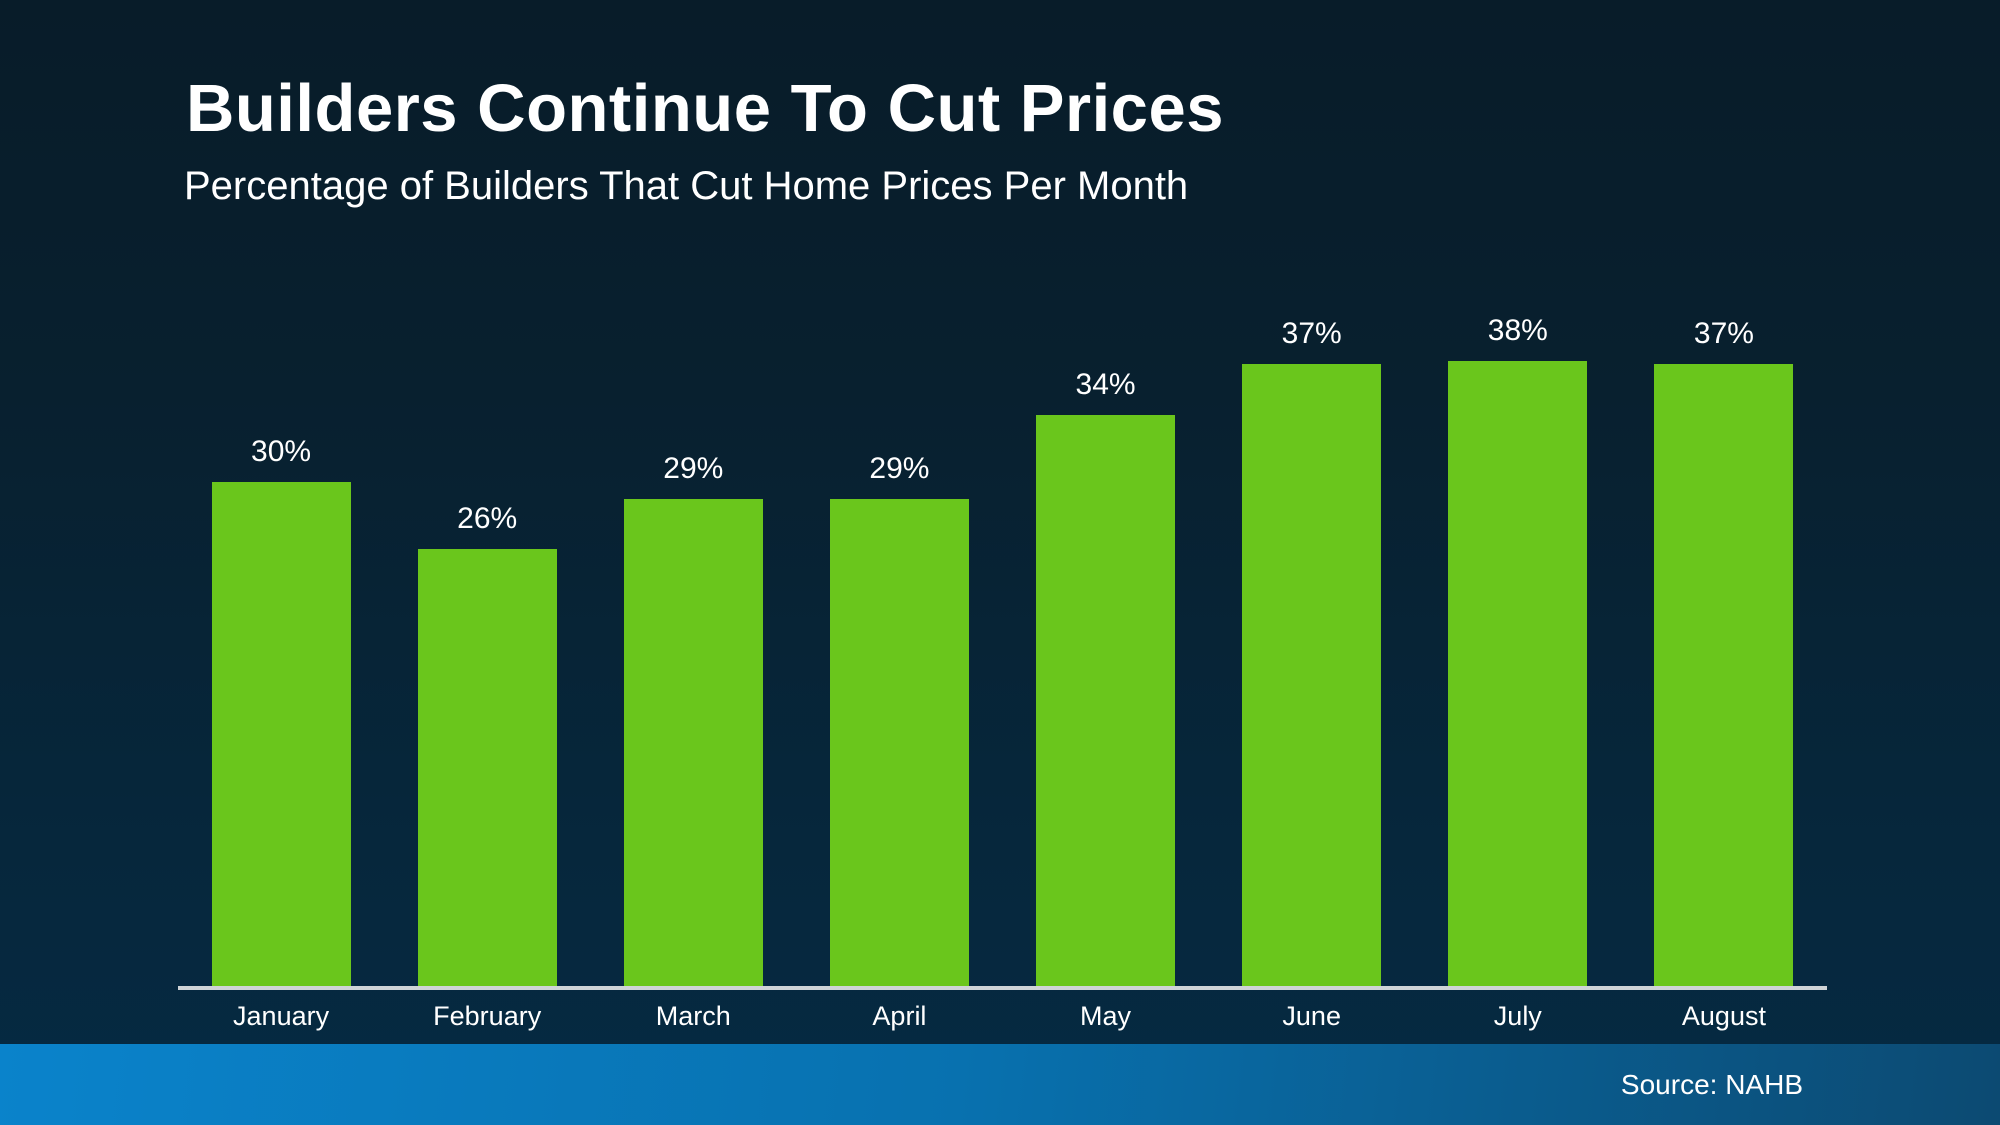 The image size is (2000, 1125). I want to click on month-label: August, so click(1723, 1016).